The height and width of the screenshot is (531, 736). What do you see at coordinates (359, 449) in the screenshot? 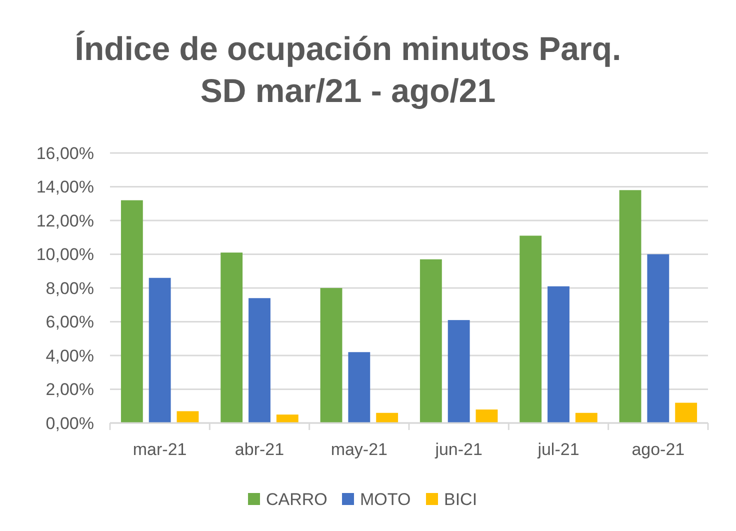
I see `x-tick-label: may-21` at bounding box center [359, 449].